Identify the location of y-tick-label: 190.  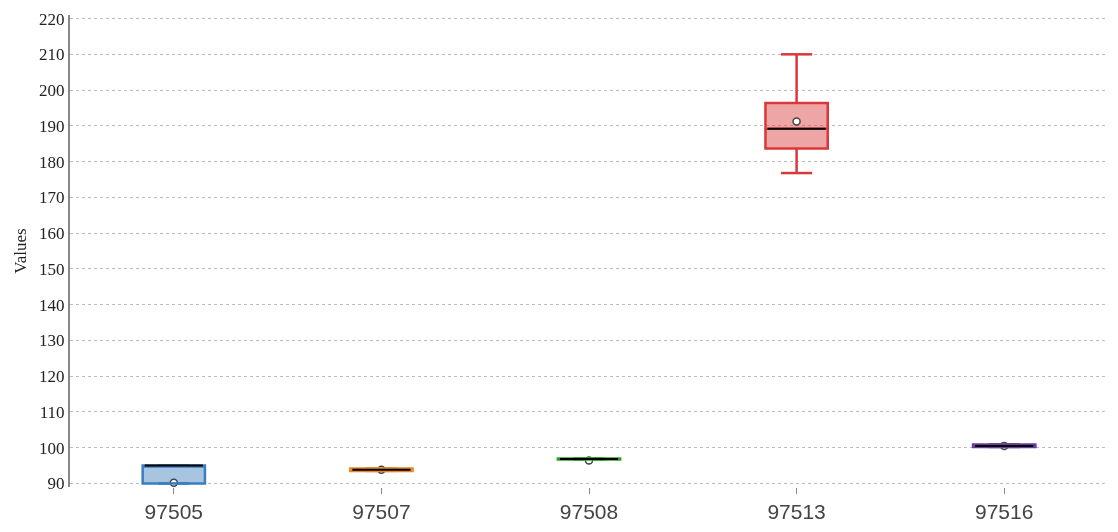
(52, 126).